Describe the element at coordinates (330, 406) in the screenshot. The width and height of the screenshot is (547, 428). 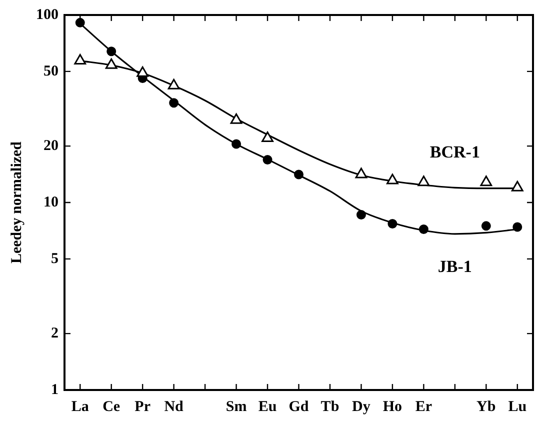
I see `x-tick-label: Tb` at that location.